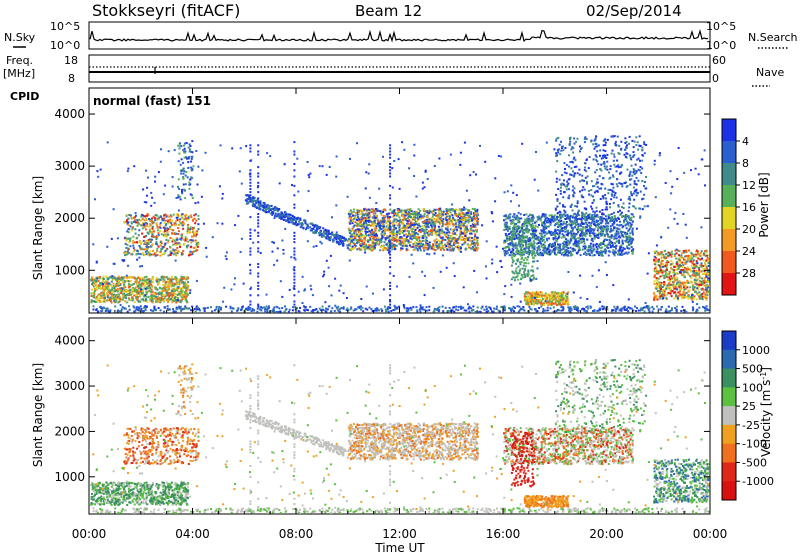 Image resolution: width=800 pixels, height=554 pixels. Describe the element at coordinates (721, 26) in the screenshot. I see `noise-tick-high-right: 10^5` at that location.